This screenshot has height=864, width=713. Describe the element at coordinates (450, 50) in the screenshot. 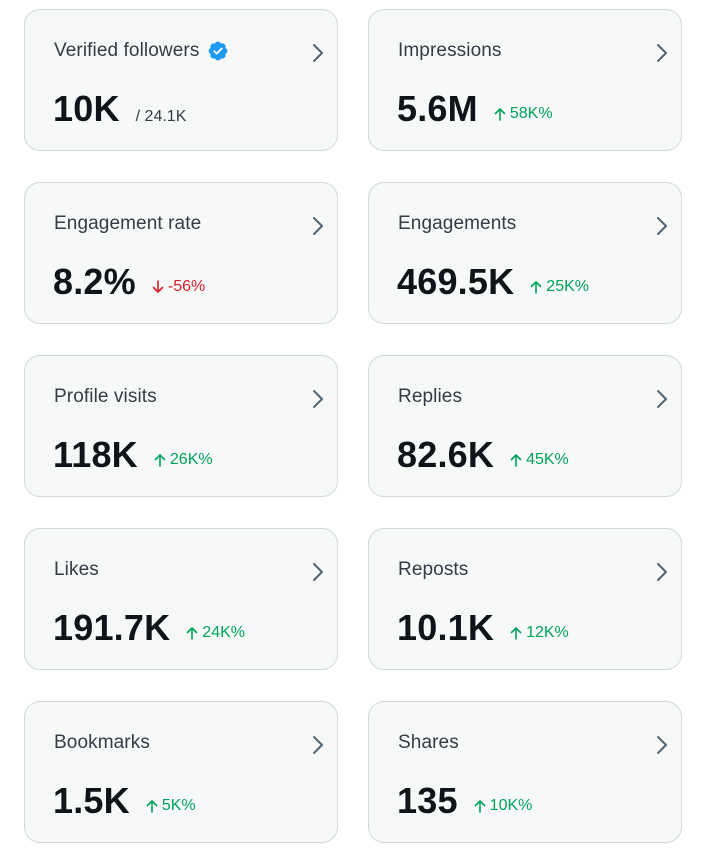

I see `card-title: Impressions` at that location.